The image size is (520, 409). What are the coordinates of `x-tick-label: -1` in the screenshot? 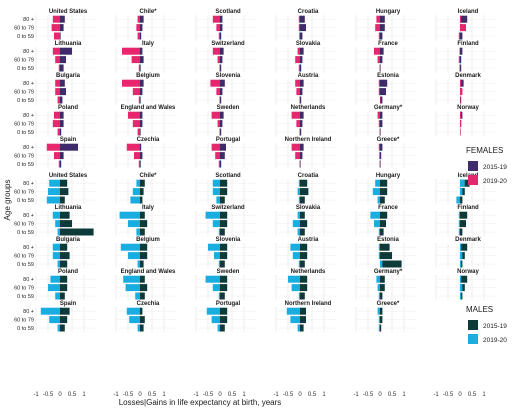 It's located at (356, 395).